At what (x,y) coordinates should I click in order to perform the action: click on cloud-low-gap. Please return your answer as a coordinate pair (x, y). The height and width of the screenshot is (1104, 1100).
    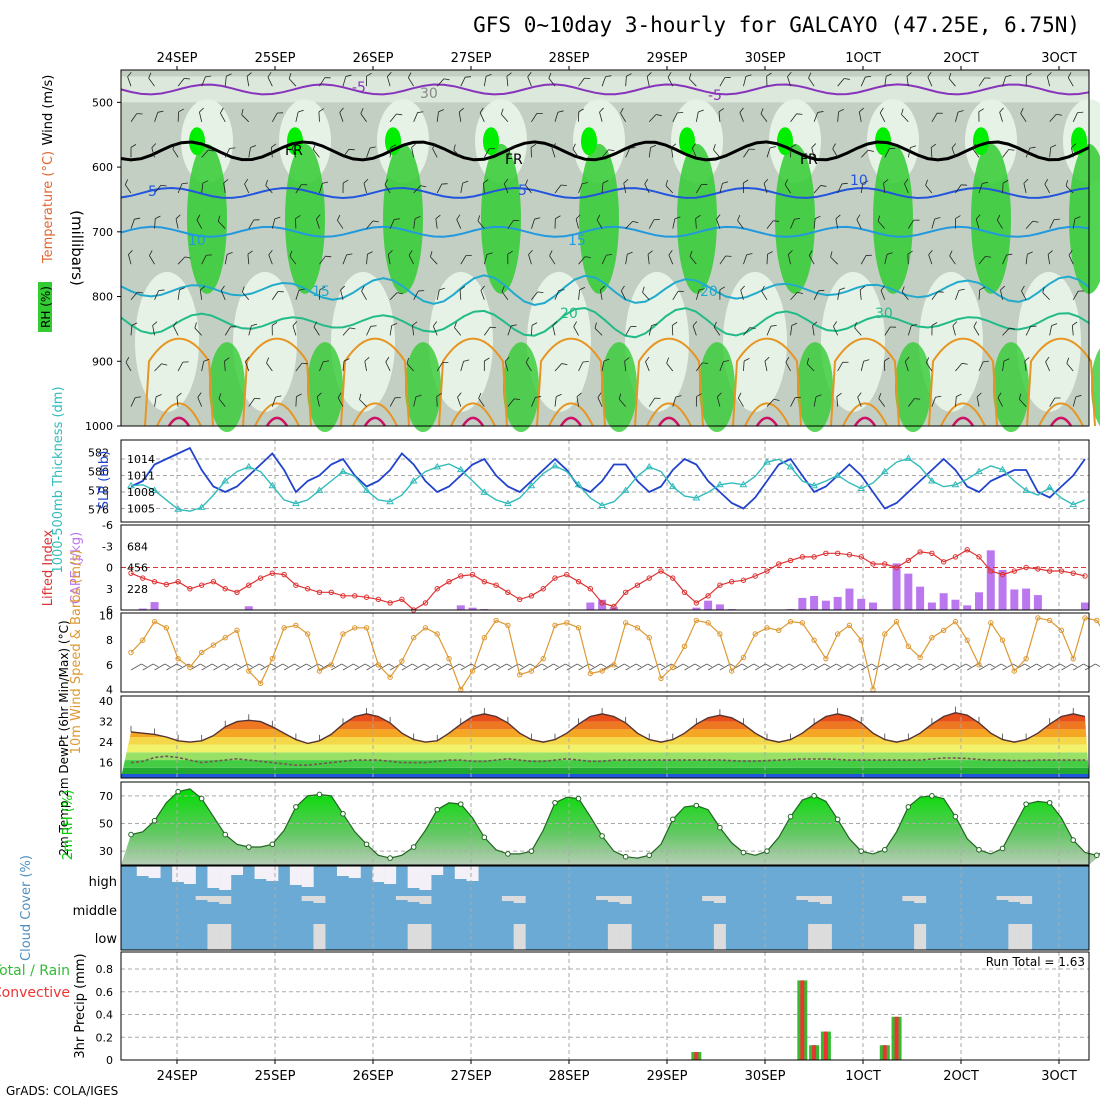
    Looking at the image, I should click on (720, 937).